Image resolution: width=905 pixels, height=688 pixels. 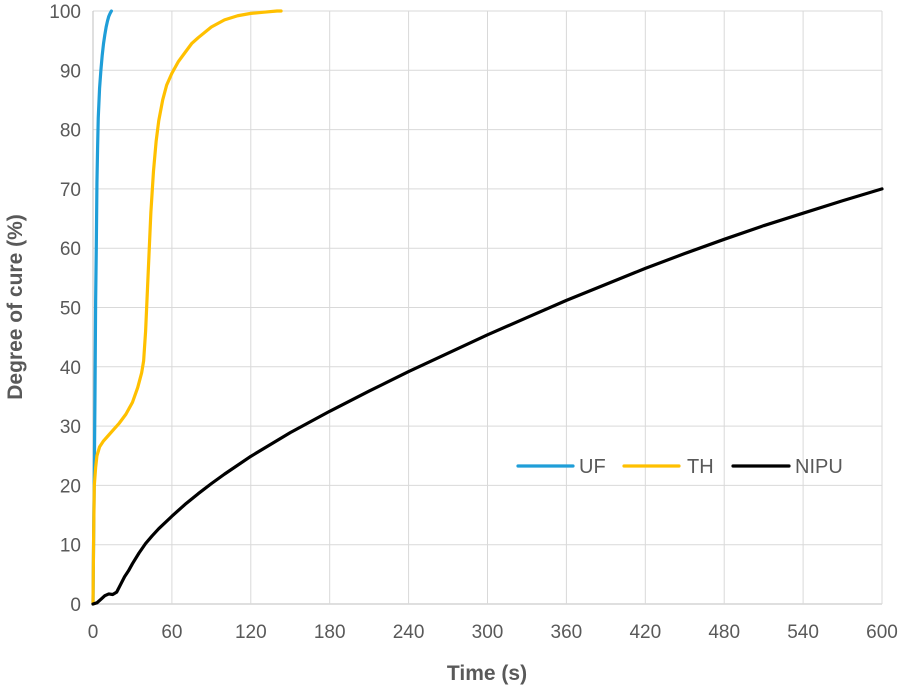 What do you see at coordinates (819, 467) in the screenshot?
I see `legend-label-nipu: NIPU` at bounding box center [819, 467].